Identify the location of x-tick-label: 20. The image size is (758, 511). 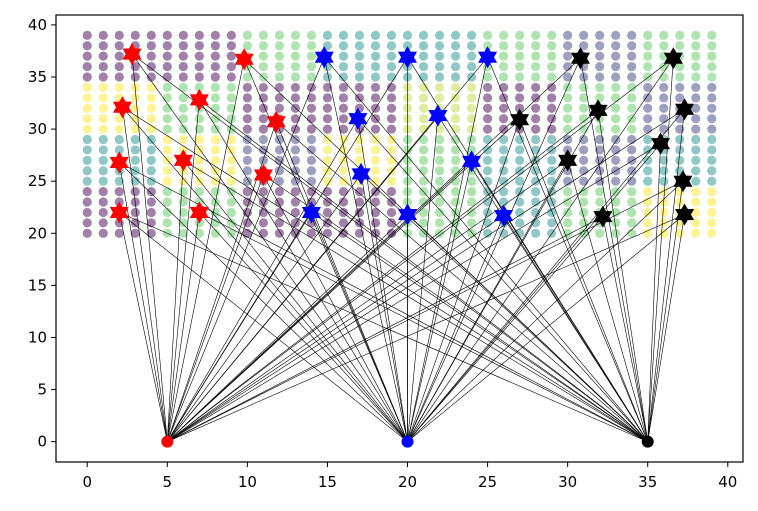
(407, 482).